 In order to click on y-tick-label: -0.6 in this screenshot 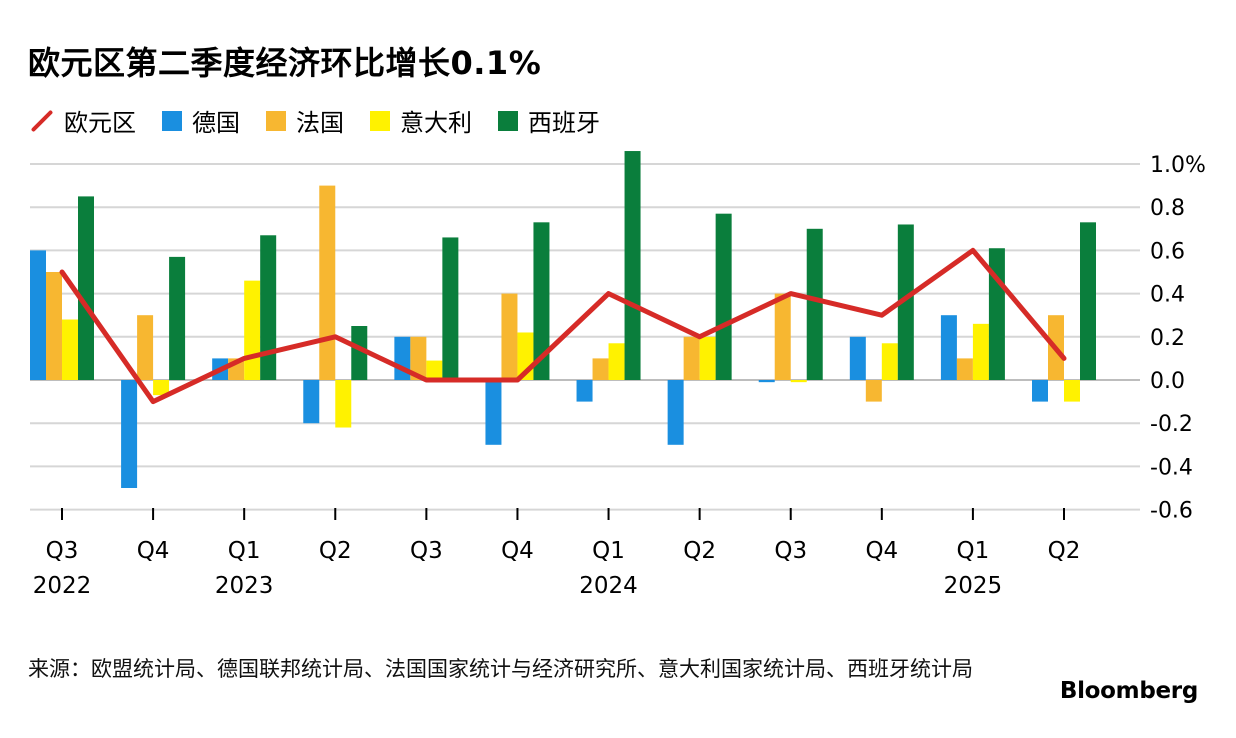, I will do `click(1171, 511)`.